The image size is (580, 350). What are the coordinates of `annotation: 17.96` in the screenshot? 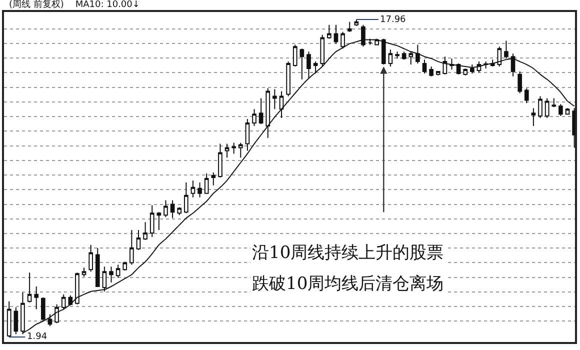 It's located at (393, 20).